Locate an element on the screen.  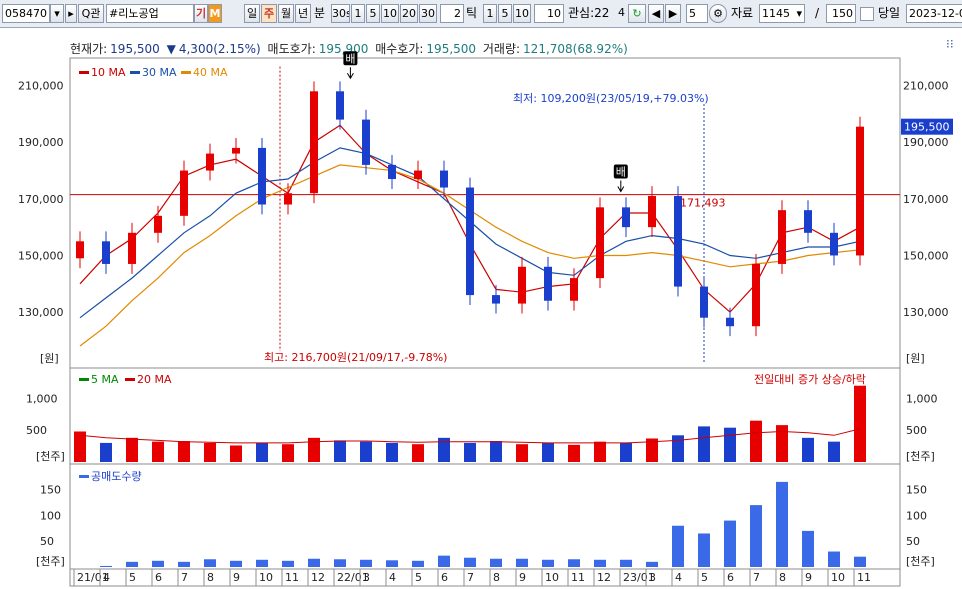
code-dropdown-button: ▾ is located at coordinates (57, 13).